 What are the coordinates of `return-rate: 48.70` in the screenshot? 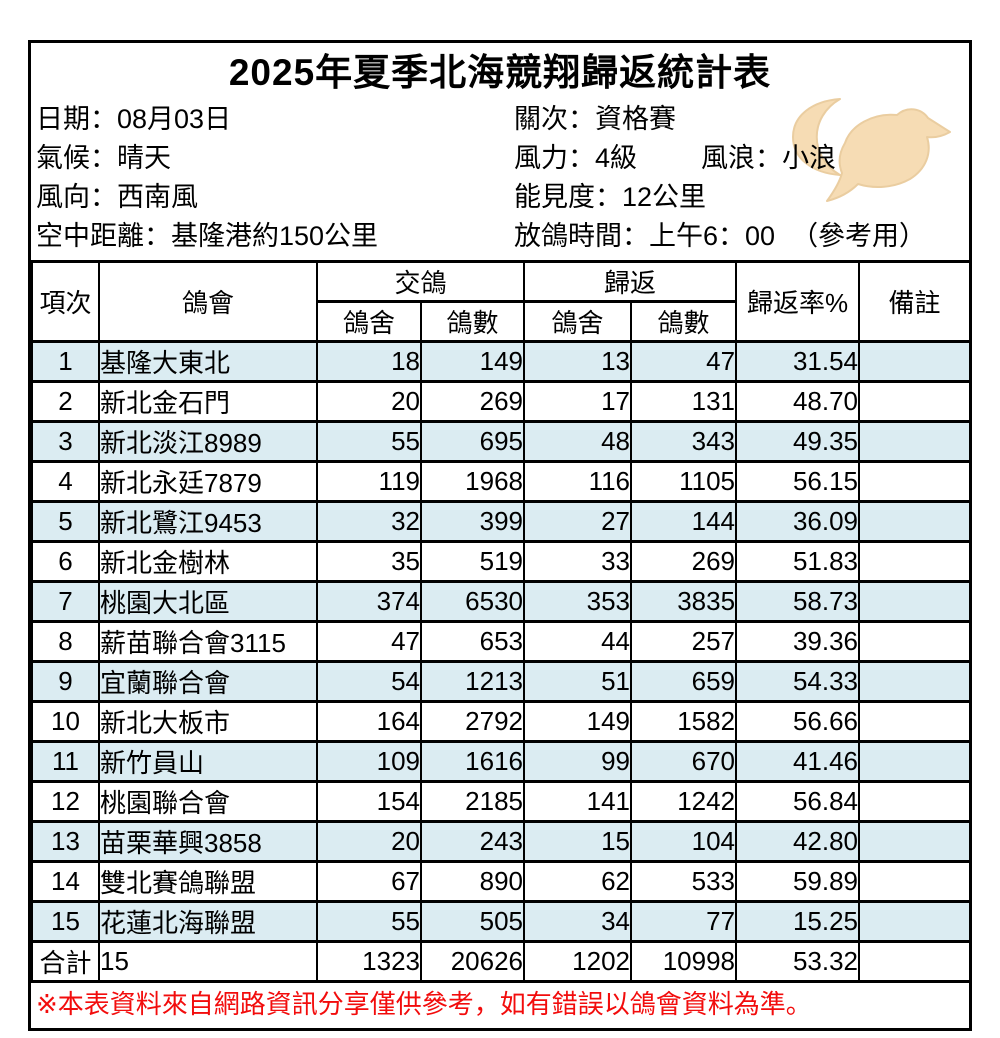 It's located at (798, 401).